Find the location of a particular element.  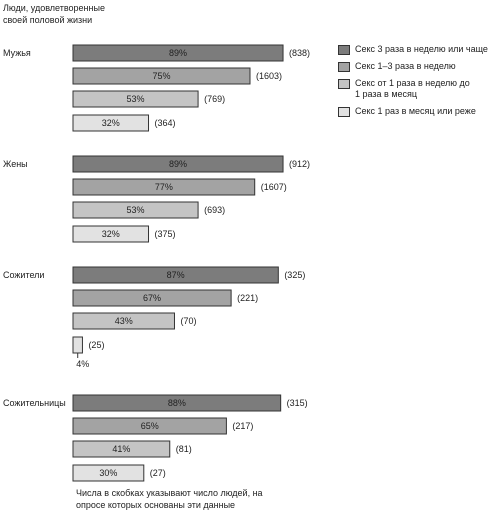

value-label: 4% is located at coordinates (82, 364).